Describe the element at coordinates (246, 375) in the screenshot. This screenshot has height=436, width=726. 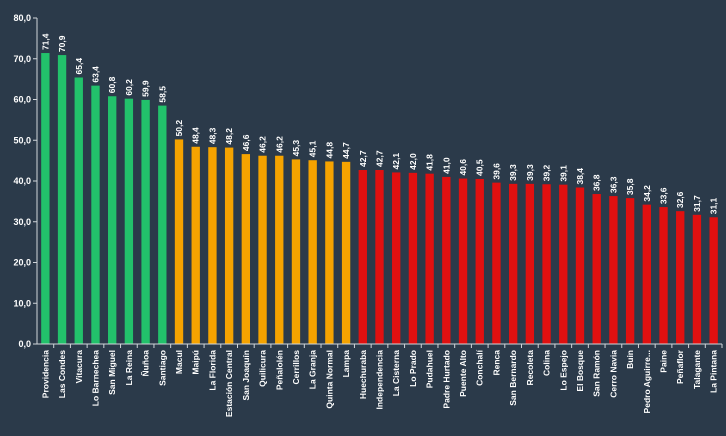
I see `x-tick-label: San Joaquín` at that location.